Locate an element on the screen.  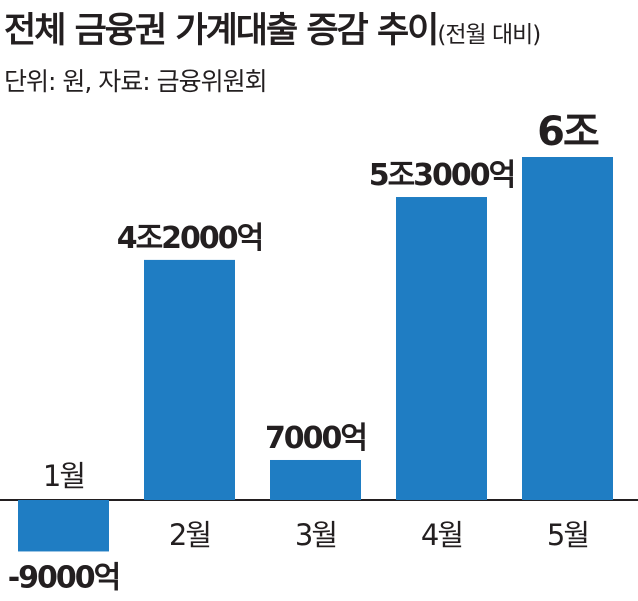
chart-title-sub: (전월 대비) is located at coordinates (489, 35).